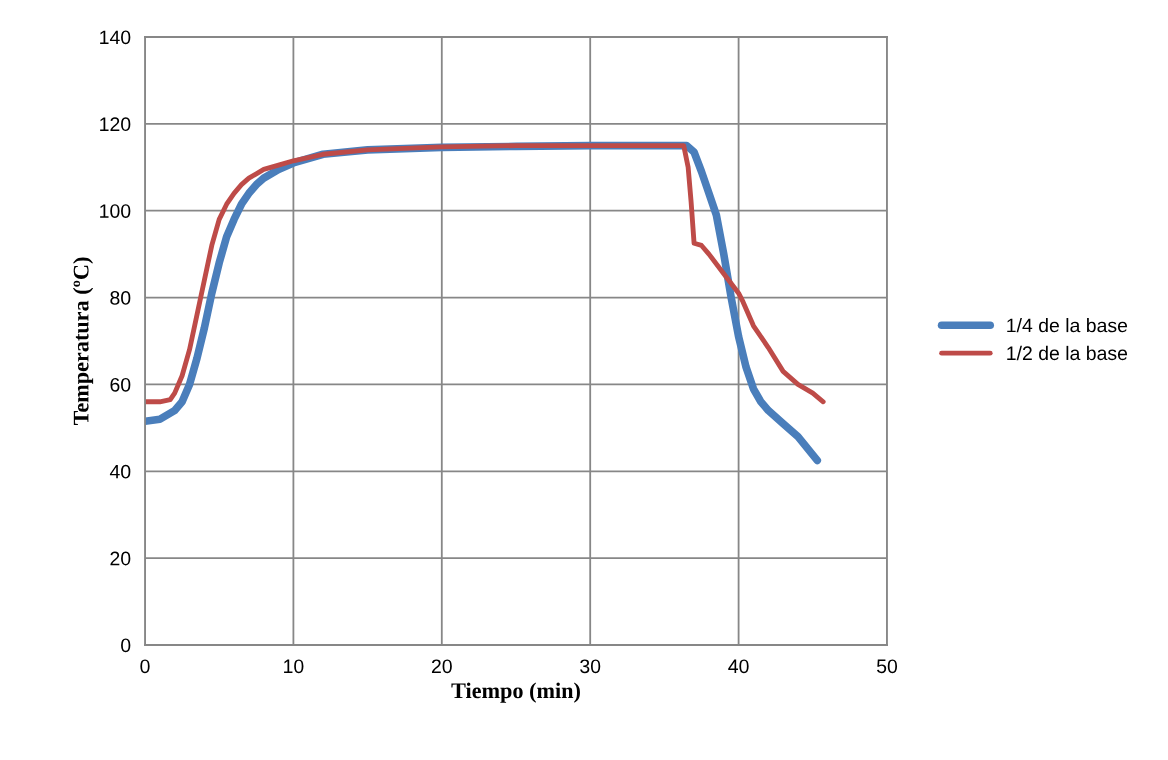  What do you see at coordinates (120, 298) in the screenshot?
I see `y-tick-label: 80` at bounding box center [120, 298].